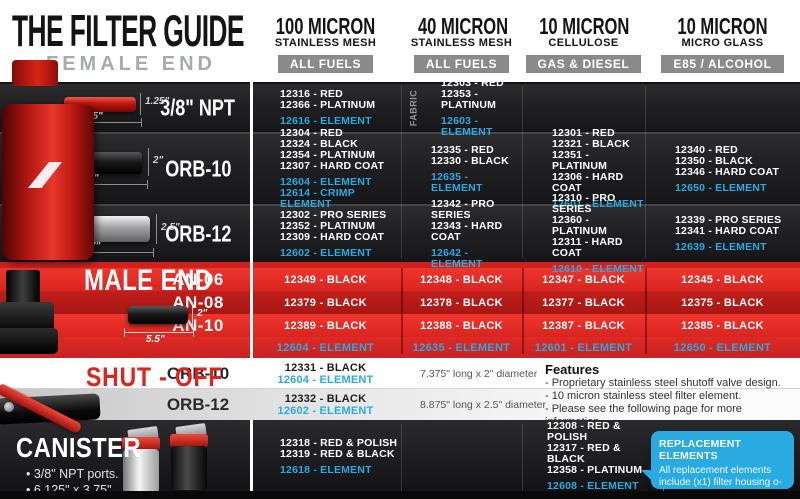  Describe the element at coordinates (722, 302) in the screenshot. I see `part-number: 12375 - BLACK` at that location.